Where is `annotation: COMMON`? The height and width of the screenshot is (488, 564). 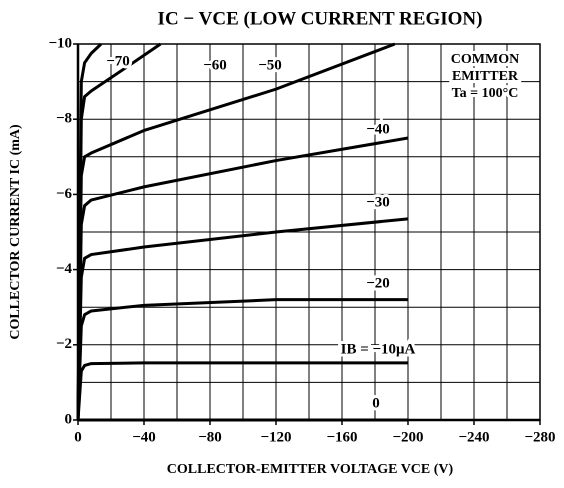 annotation: COMMON is located at coordinates (485, 59).